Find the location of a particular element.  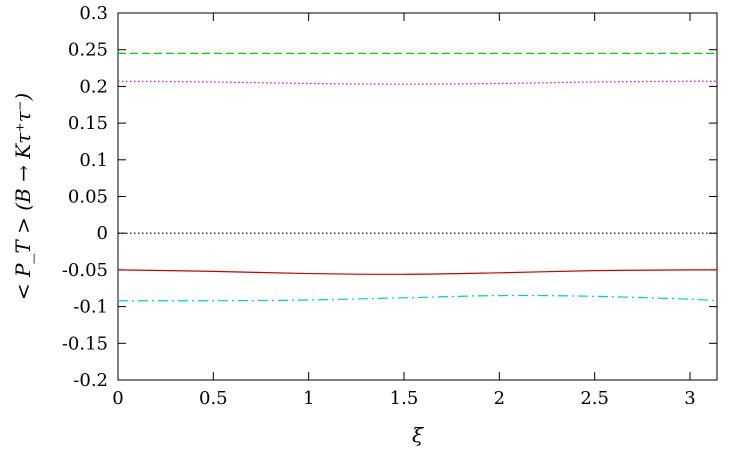

y-tick-label: 0.2 is located at coordinates (93, 86).